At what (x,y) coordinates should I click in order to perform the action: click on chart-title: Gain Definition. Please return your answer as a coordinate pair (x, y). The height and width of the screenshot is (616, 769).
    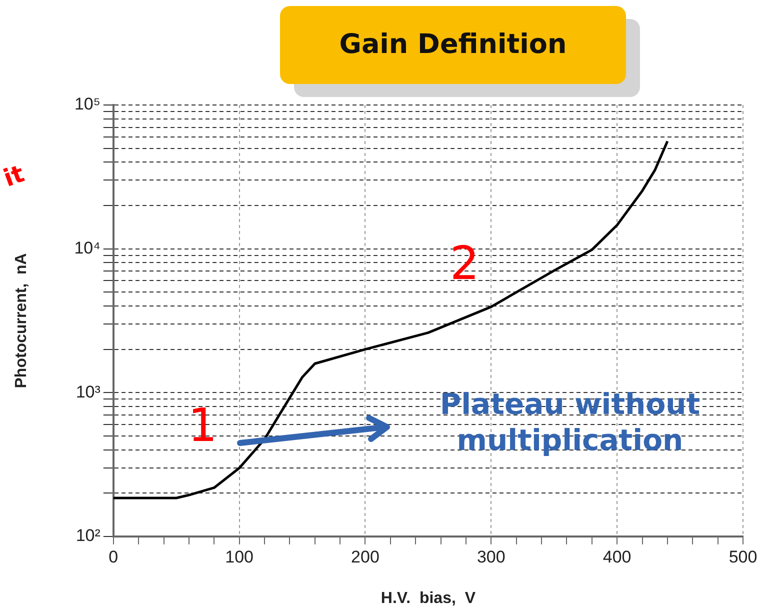
    Looking at the image, I should click on (453, 45).